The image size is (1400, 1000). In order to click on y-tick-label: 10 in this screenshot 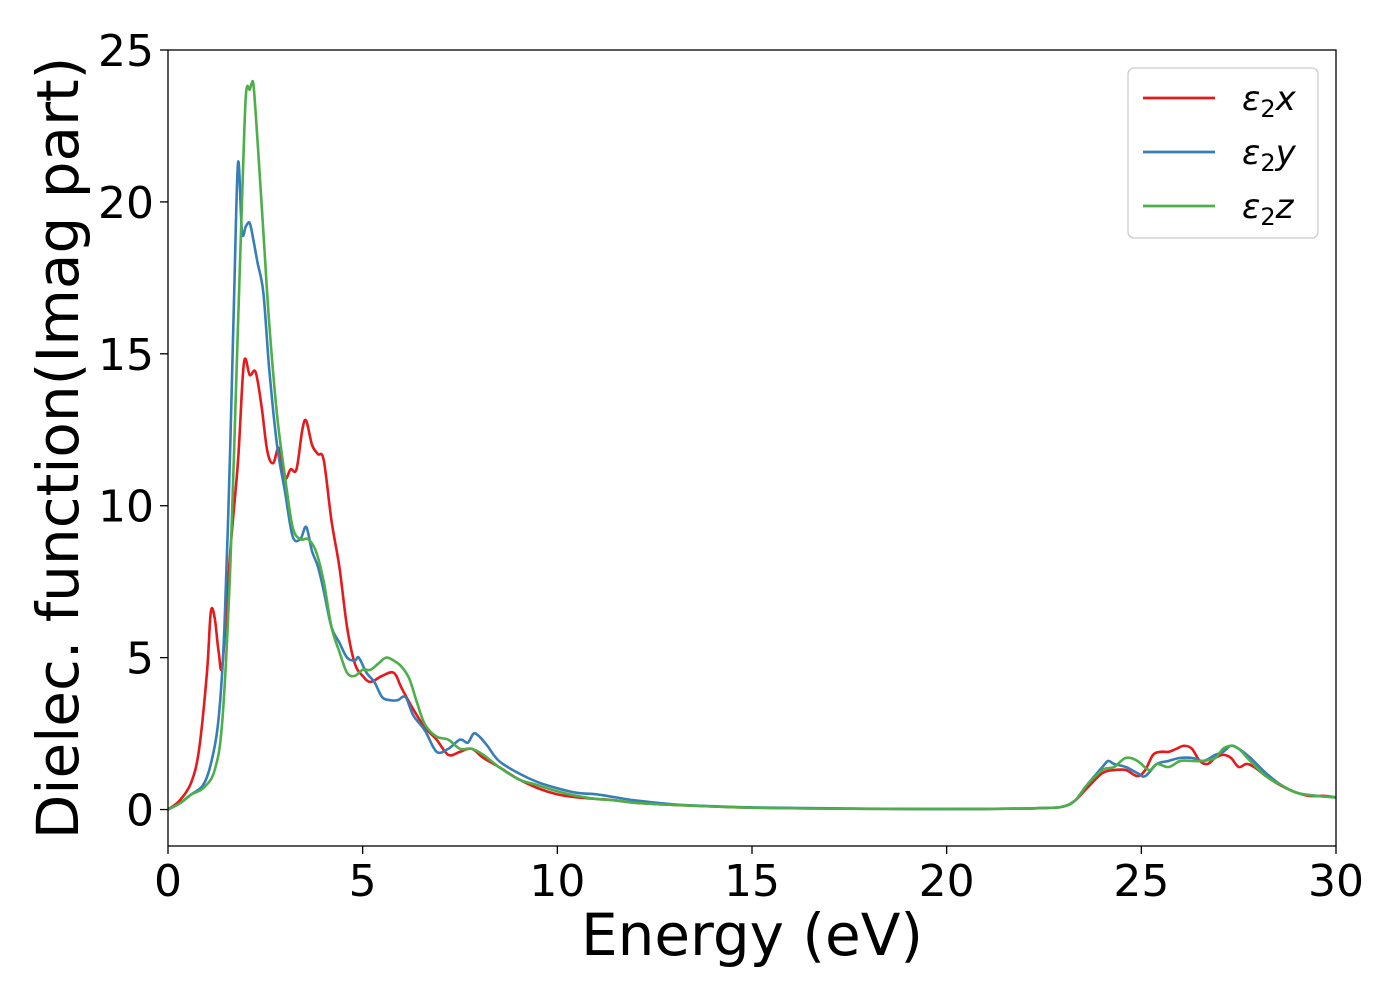, I will do `click(126, 507)`.